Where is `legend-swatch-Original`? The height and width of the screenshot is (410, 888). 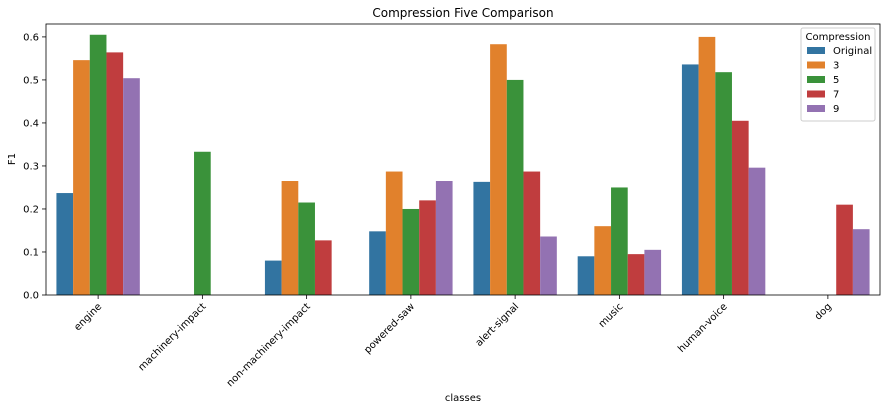 legend-swatch-Original is located at coordinates (816, 50).